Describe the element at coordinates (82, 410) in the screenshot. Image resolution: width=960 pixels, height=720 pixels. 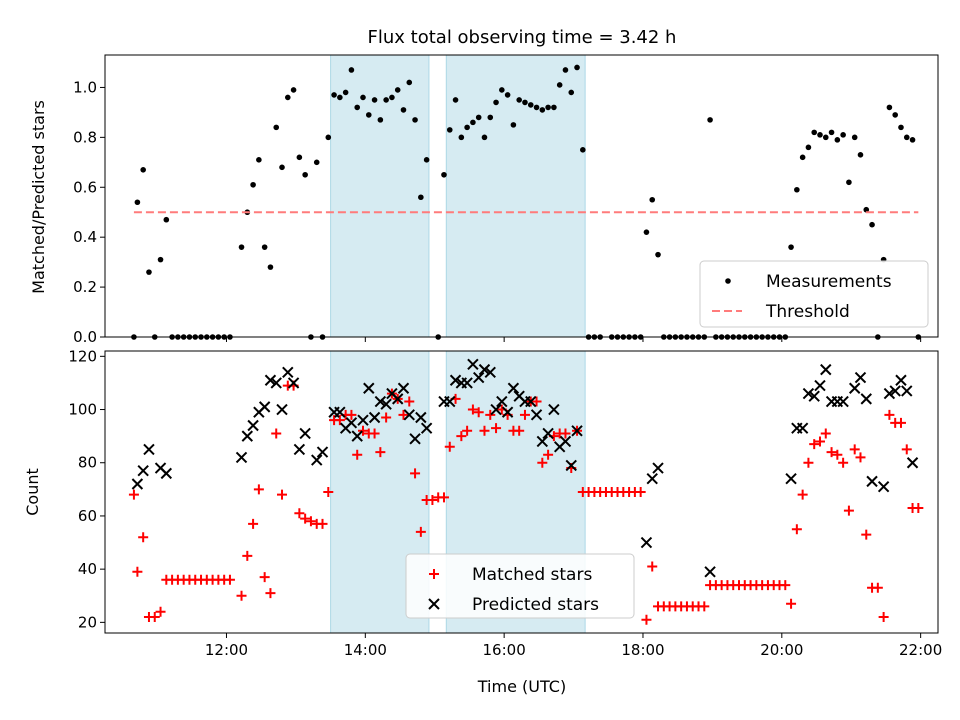
I see `y-tick-label: 100` at that location.